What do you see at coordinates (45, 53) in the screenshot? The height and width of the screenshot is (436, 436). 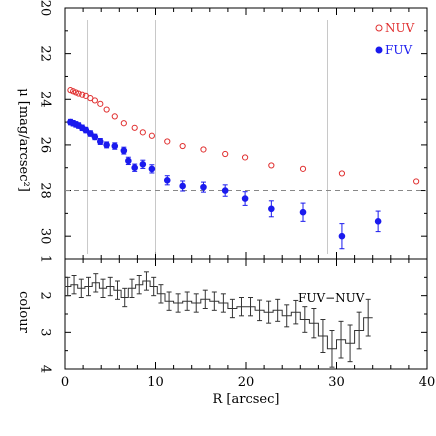 I see `top-y-tick-label: 22` at bounding box center [45, 53].